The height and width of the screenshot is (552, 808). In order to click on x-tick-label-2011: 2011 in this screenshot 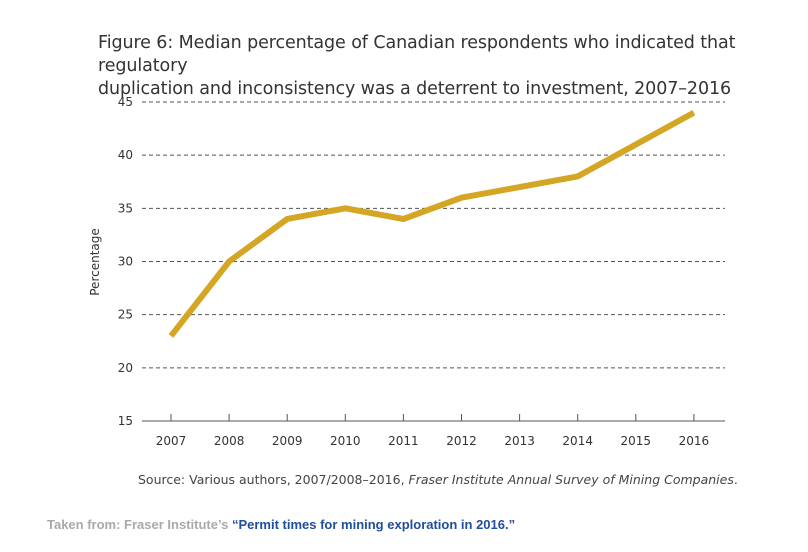, I will do `click(403, 441)`.